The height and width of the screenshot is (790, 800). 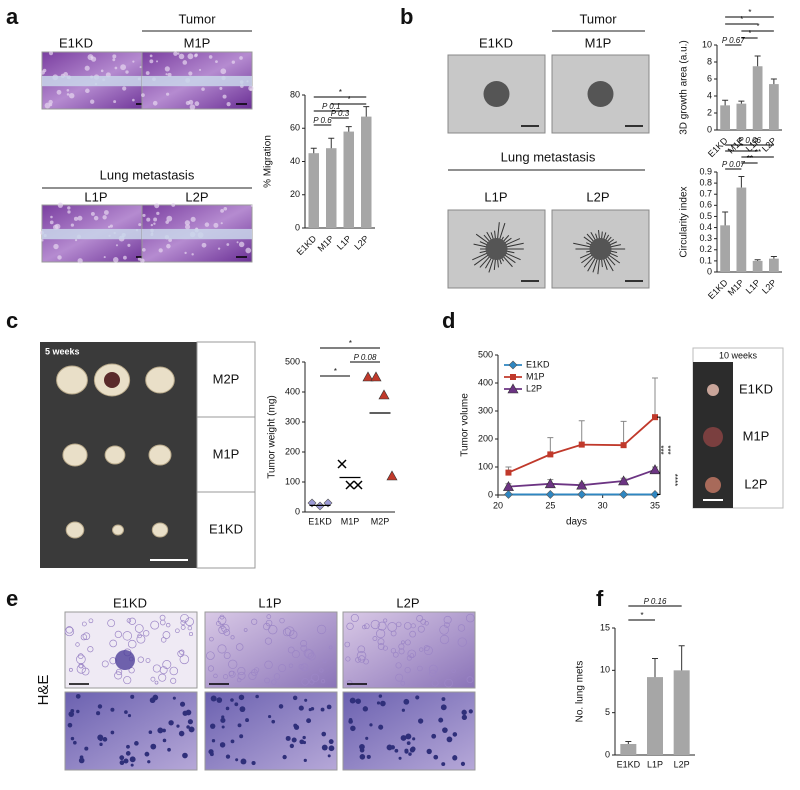 I want to click on significance-label: P 0.08, so click(x=365, y=357).